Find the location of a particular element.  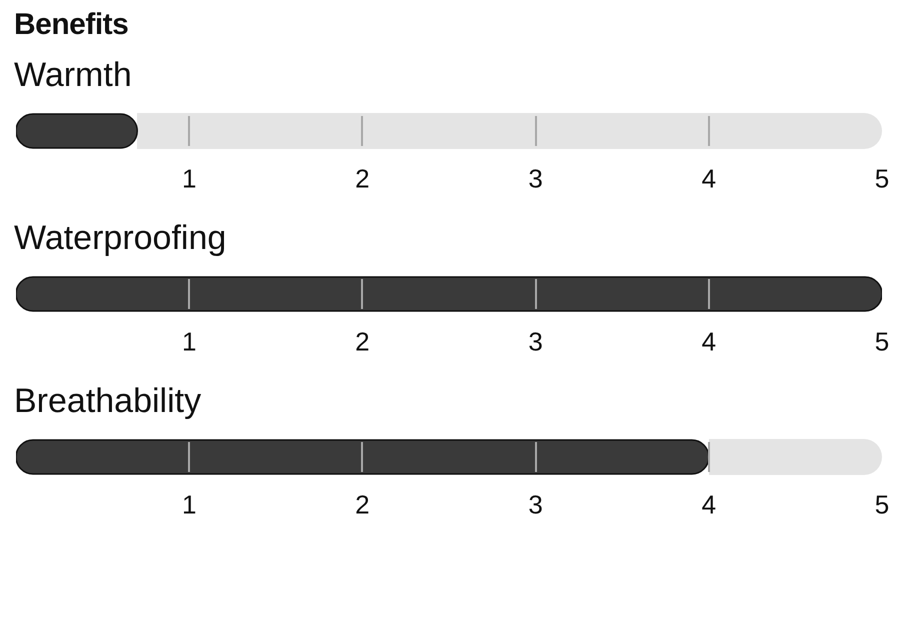

text: Benefits is located at coordinates (72, 25).